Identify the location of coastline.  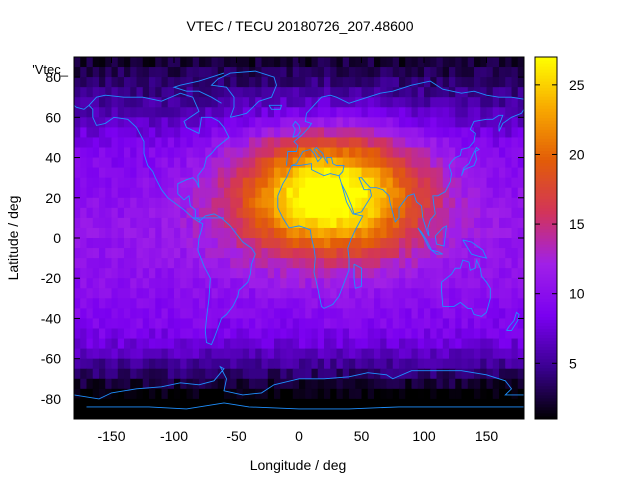
(437, 252).